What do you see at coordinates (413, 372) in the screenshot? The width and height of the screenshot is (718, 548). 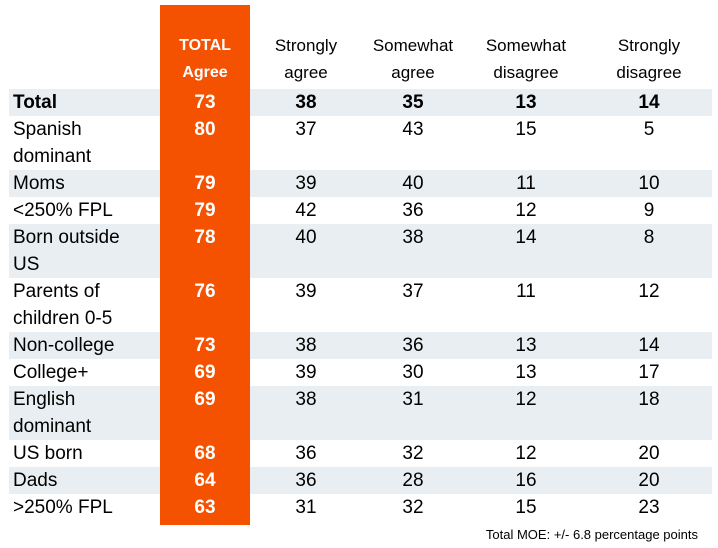 I see `cell-somewhat_agree: 30` at bounding box center [413, 372].